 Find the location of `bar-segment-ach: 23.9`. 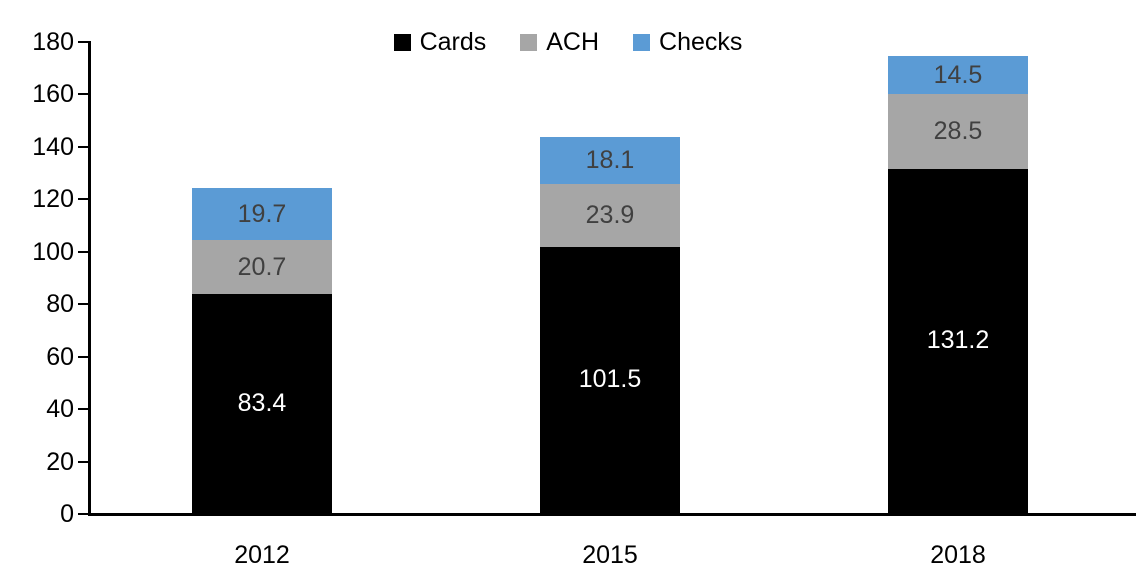

bar-segment-ach: 23.9 is located at coordinates (610, 215).